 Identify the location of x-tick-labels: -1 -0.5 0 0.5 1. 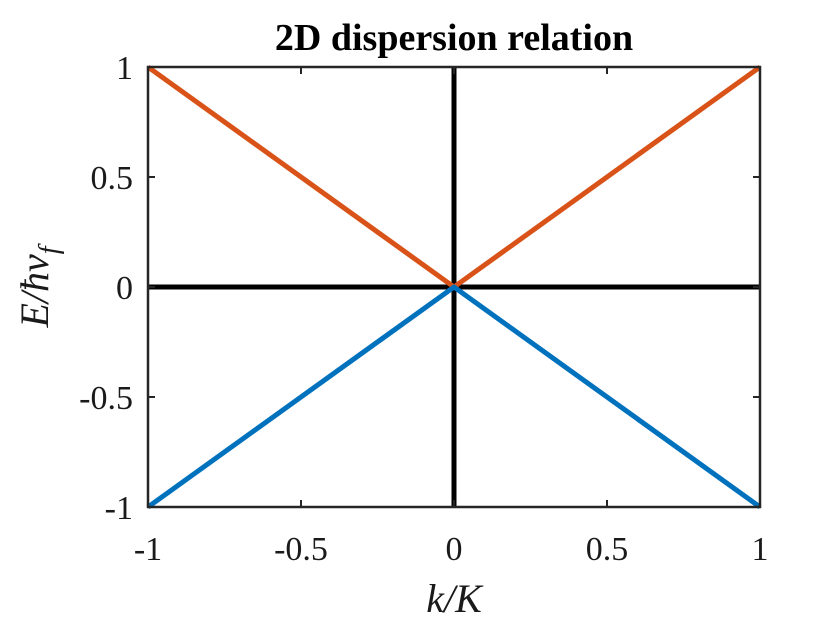
(451, 549).